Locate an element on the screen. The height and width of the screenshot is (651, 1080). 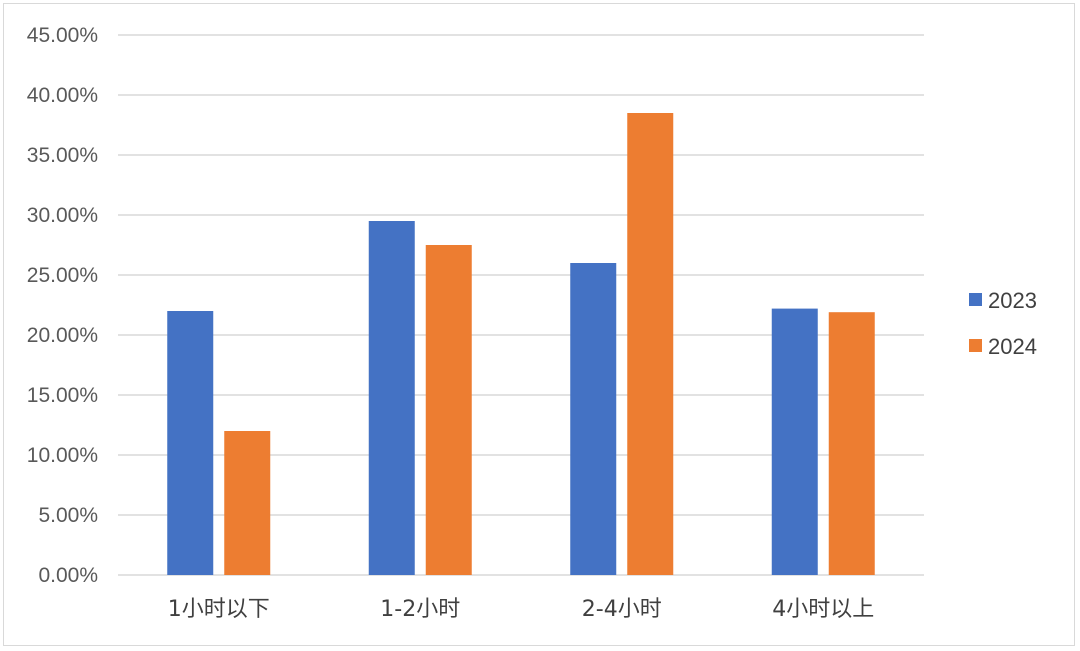
x-category-label: 4小时以上 is located at coordinates (823, 609).